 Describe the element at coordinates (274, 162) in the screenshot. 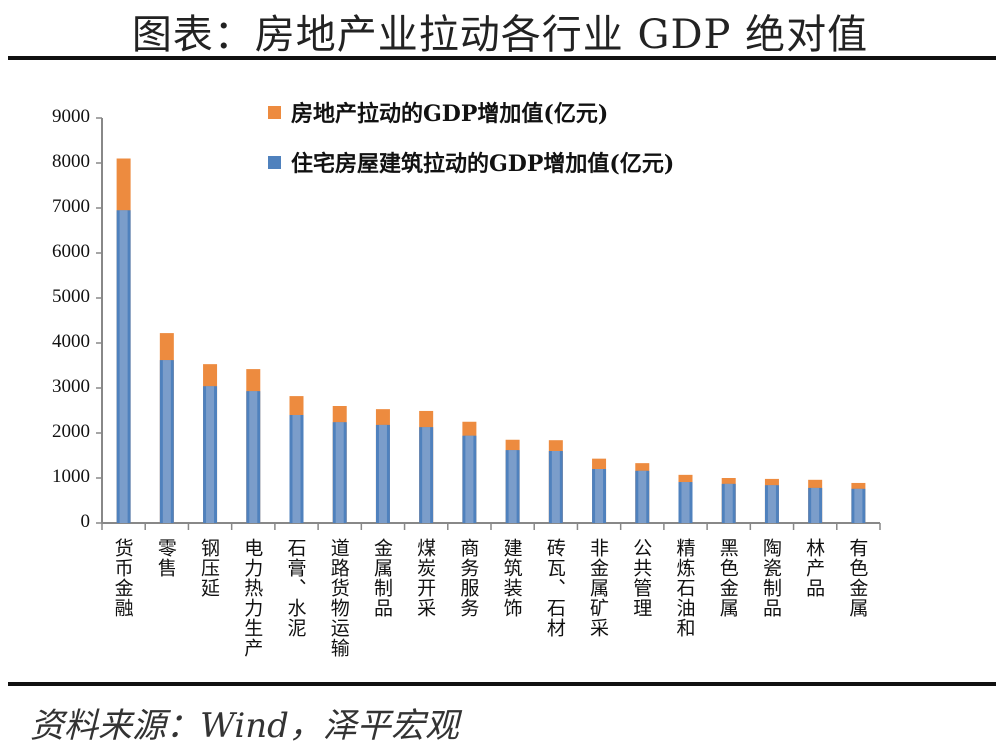

I see `legend-swatch-blue` at that location.